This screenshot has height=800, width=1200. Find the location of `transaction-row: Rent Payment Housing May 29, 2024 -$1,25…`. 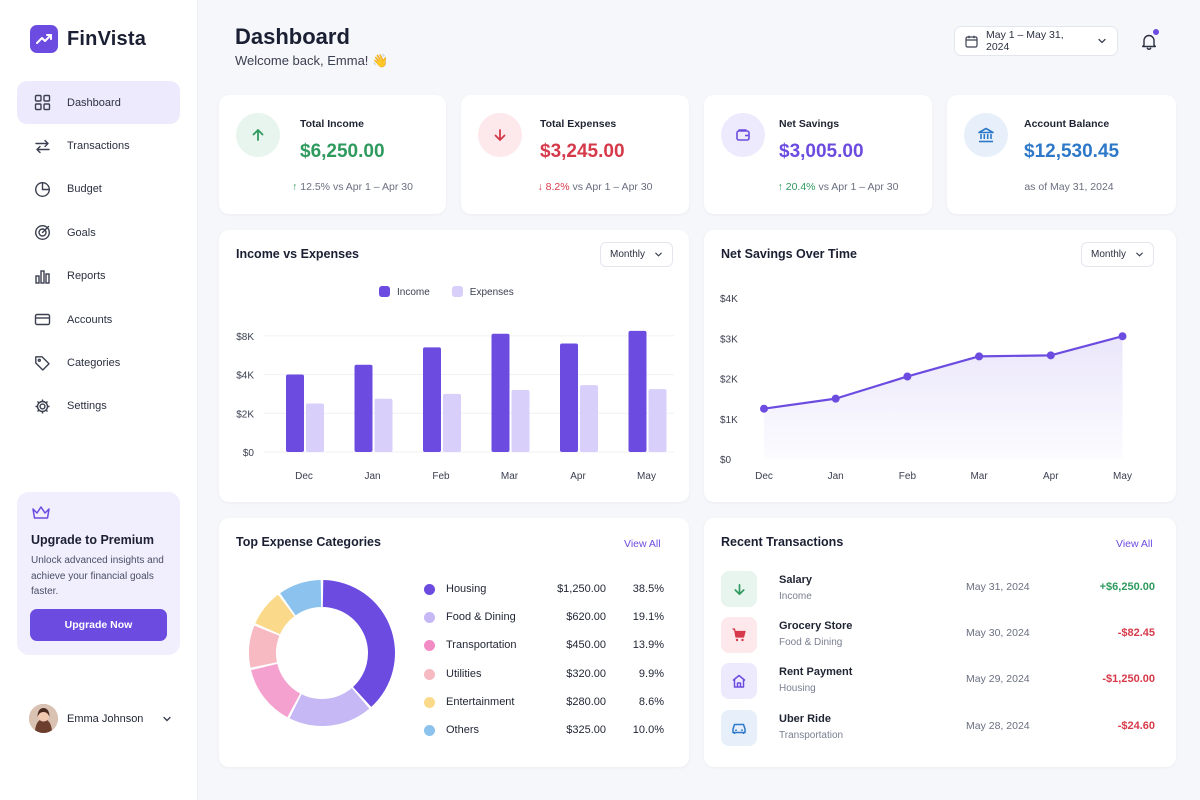

transaction-row: Rent Payment Housing May 29, 2024 -$1,25… is located at coordinates (938, 681).